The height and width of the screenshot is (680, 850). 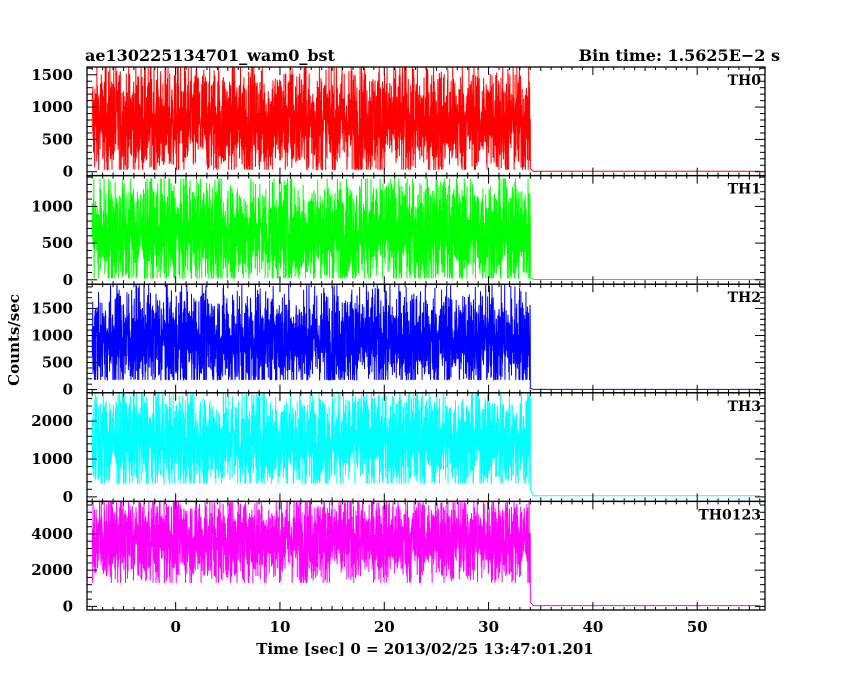 I want to click on panel-label-th0123: TH0123, so click(x=729, y=515).